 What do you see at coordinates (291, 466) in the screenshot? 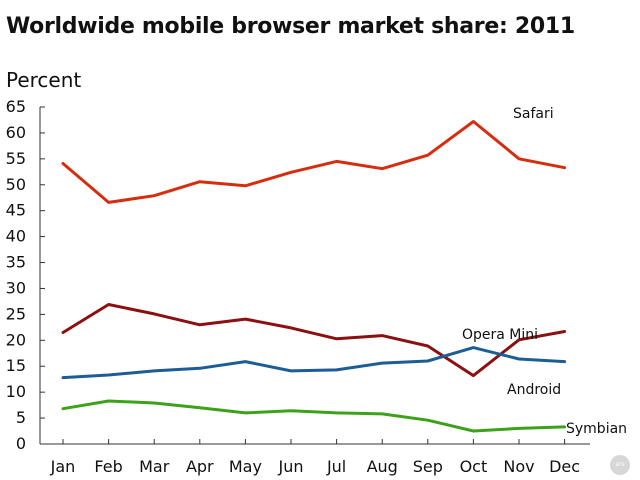
I see `x-tick-label: Jun` at bounding box center [291, 466].